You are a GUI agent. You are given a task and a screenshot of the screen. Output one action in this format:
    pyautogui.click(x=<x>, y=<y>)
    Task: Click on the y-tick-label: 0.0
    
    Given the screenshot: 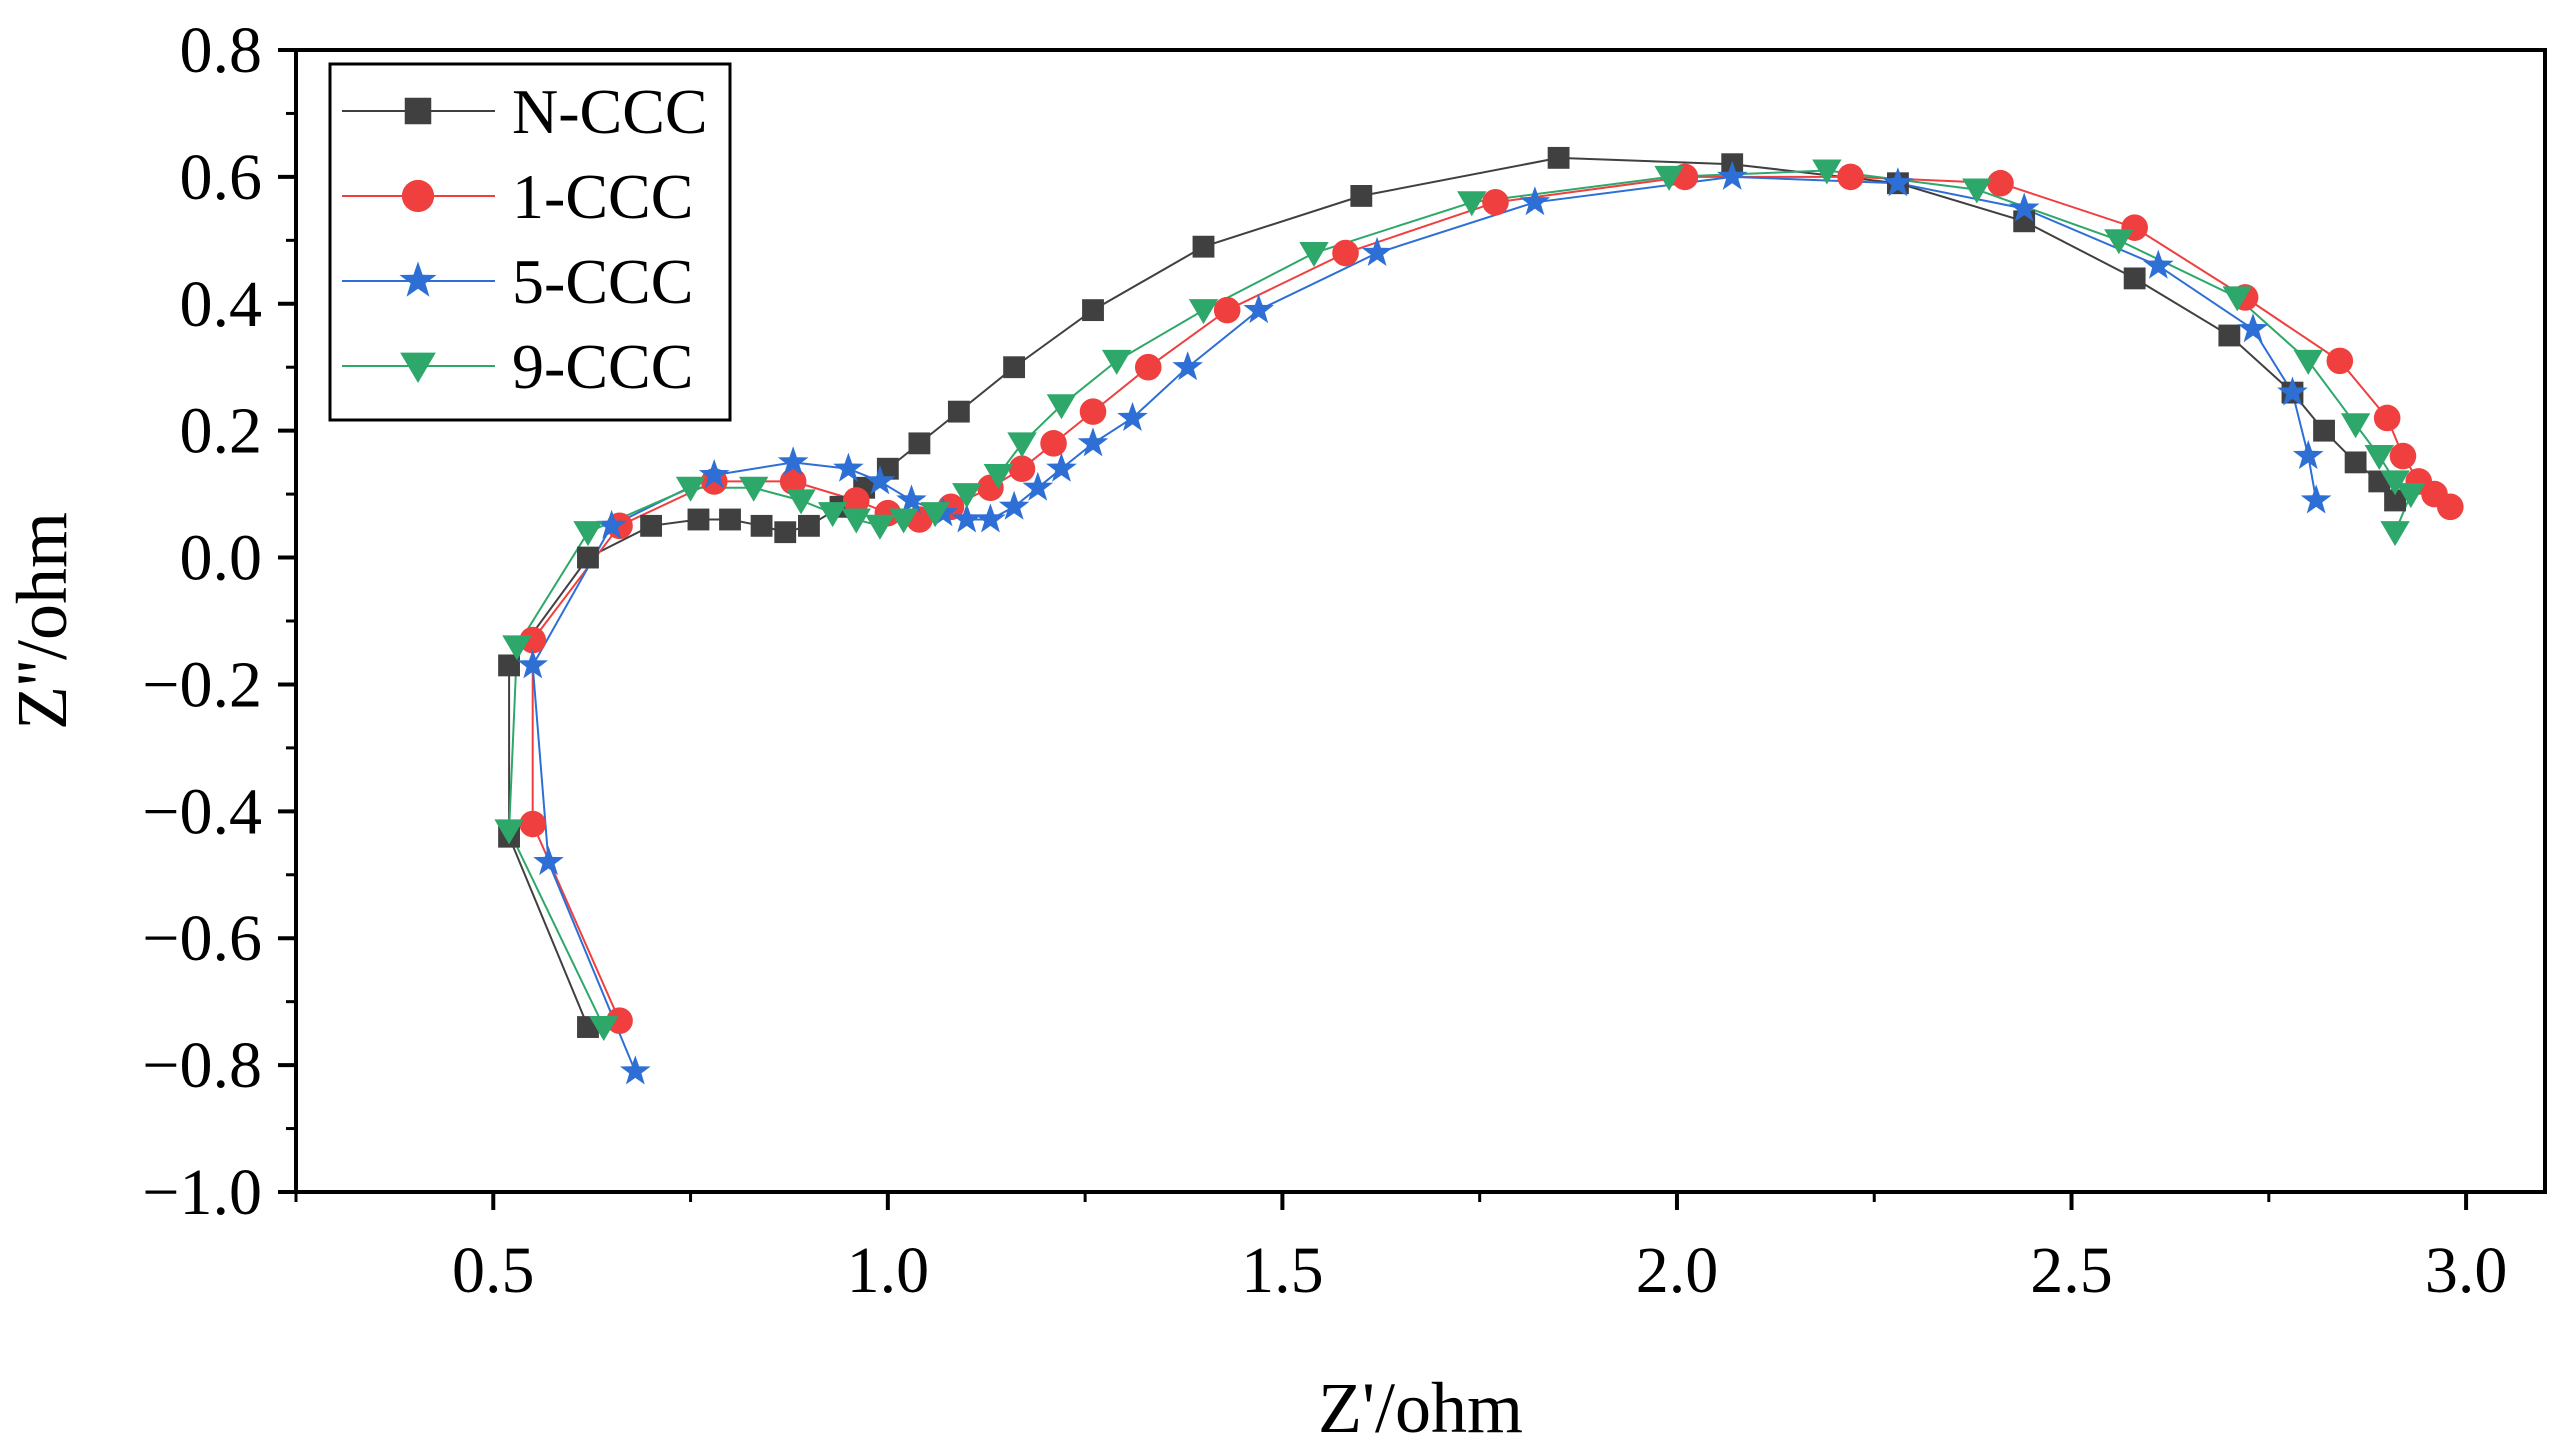 What is the action you would take?
    pyautogui.click(x=221, y=558)
    